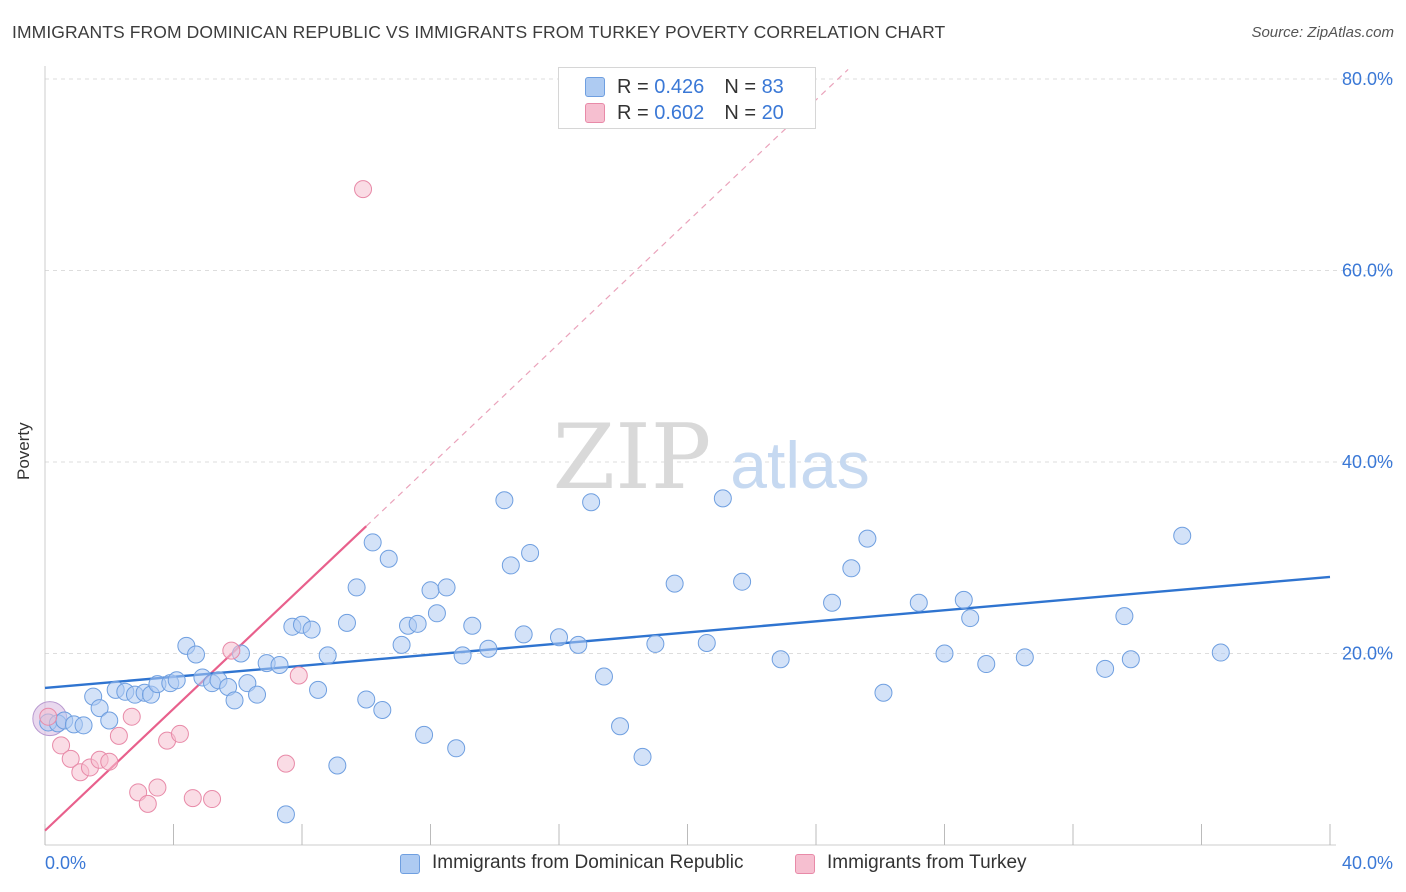  Describe the element at coordinates (772, 113) in the screenshot. I see `n-value: 20` at that location.